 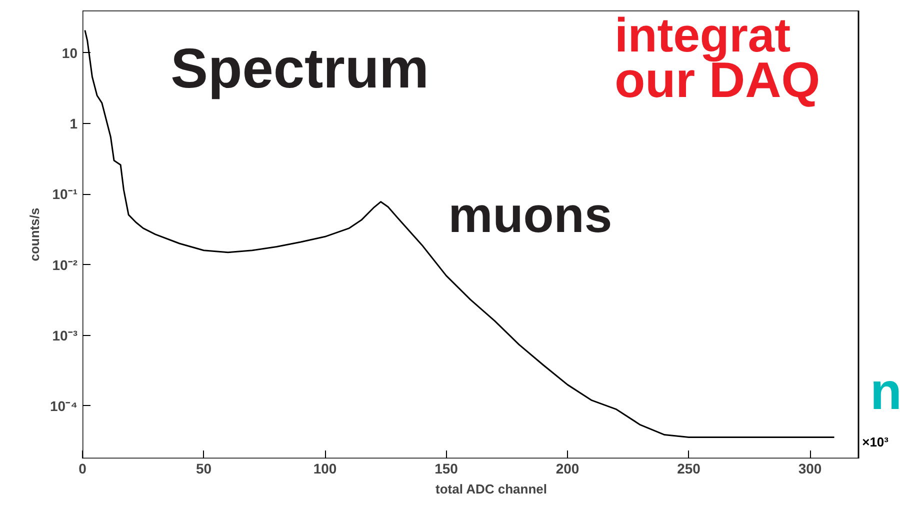 What do you see at coordinates (34, 235) in the screenshot?
I see `y-axis-title: counts/s` at bounding box center [34, 235].